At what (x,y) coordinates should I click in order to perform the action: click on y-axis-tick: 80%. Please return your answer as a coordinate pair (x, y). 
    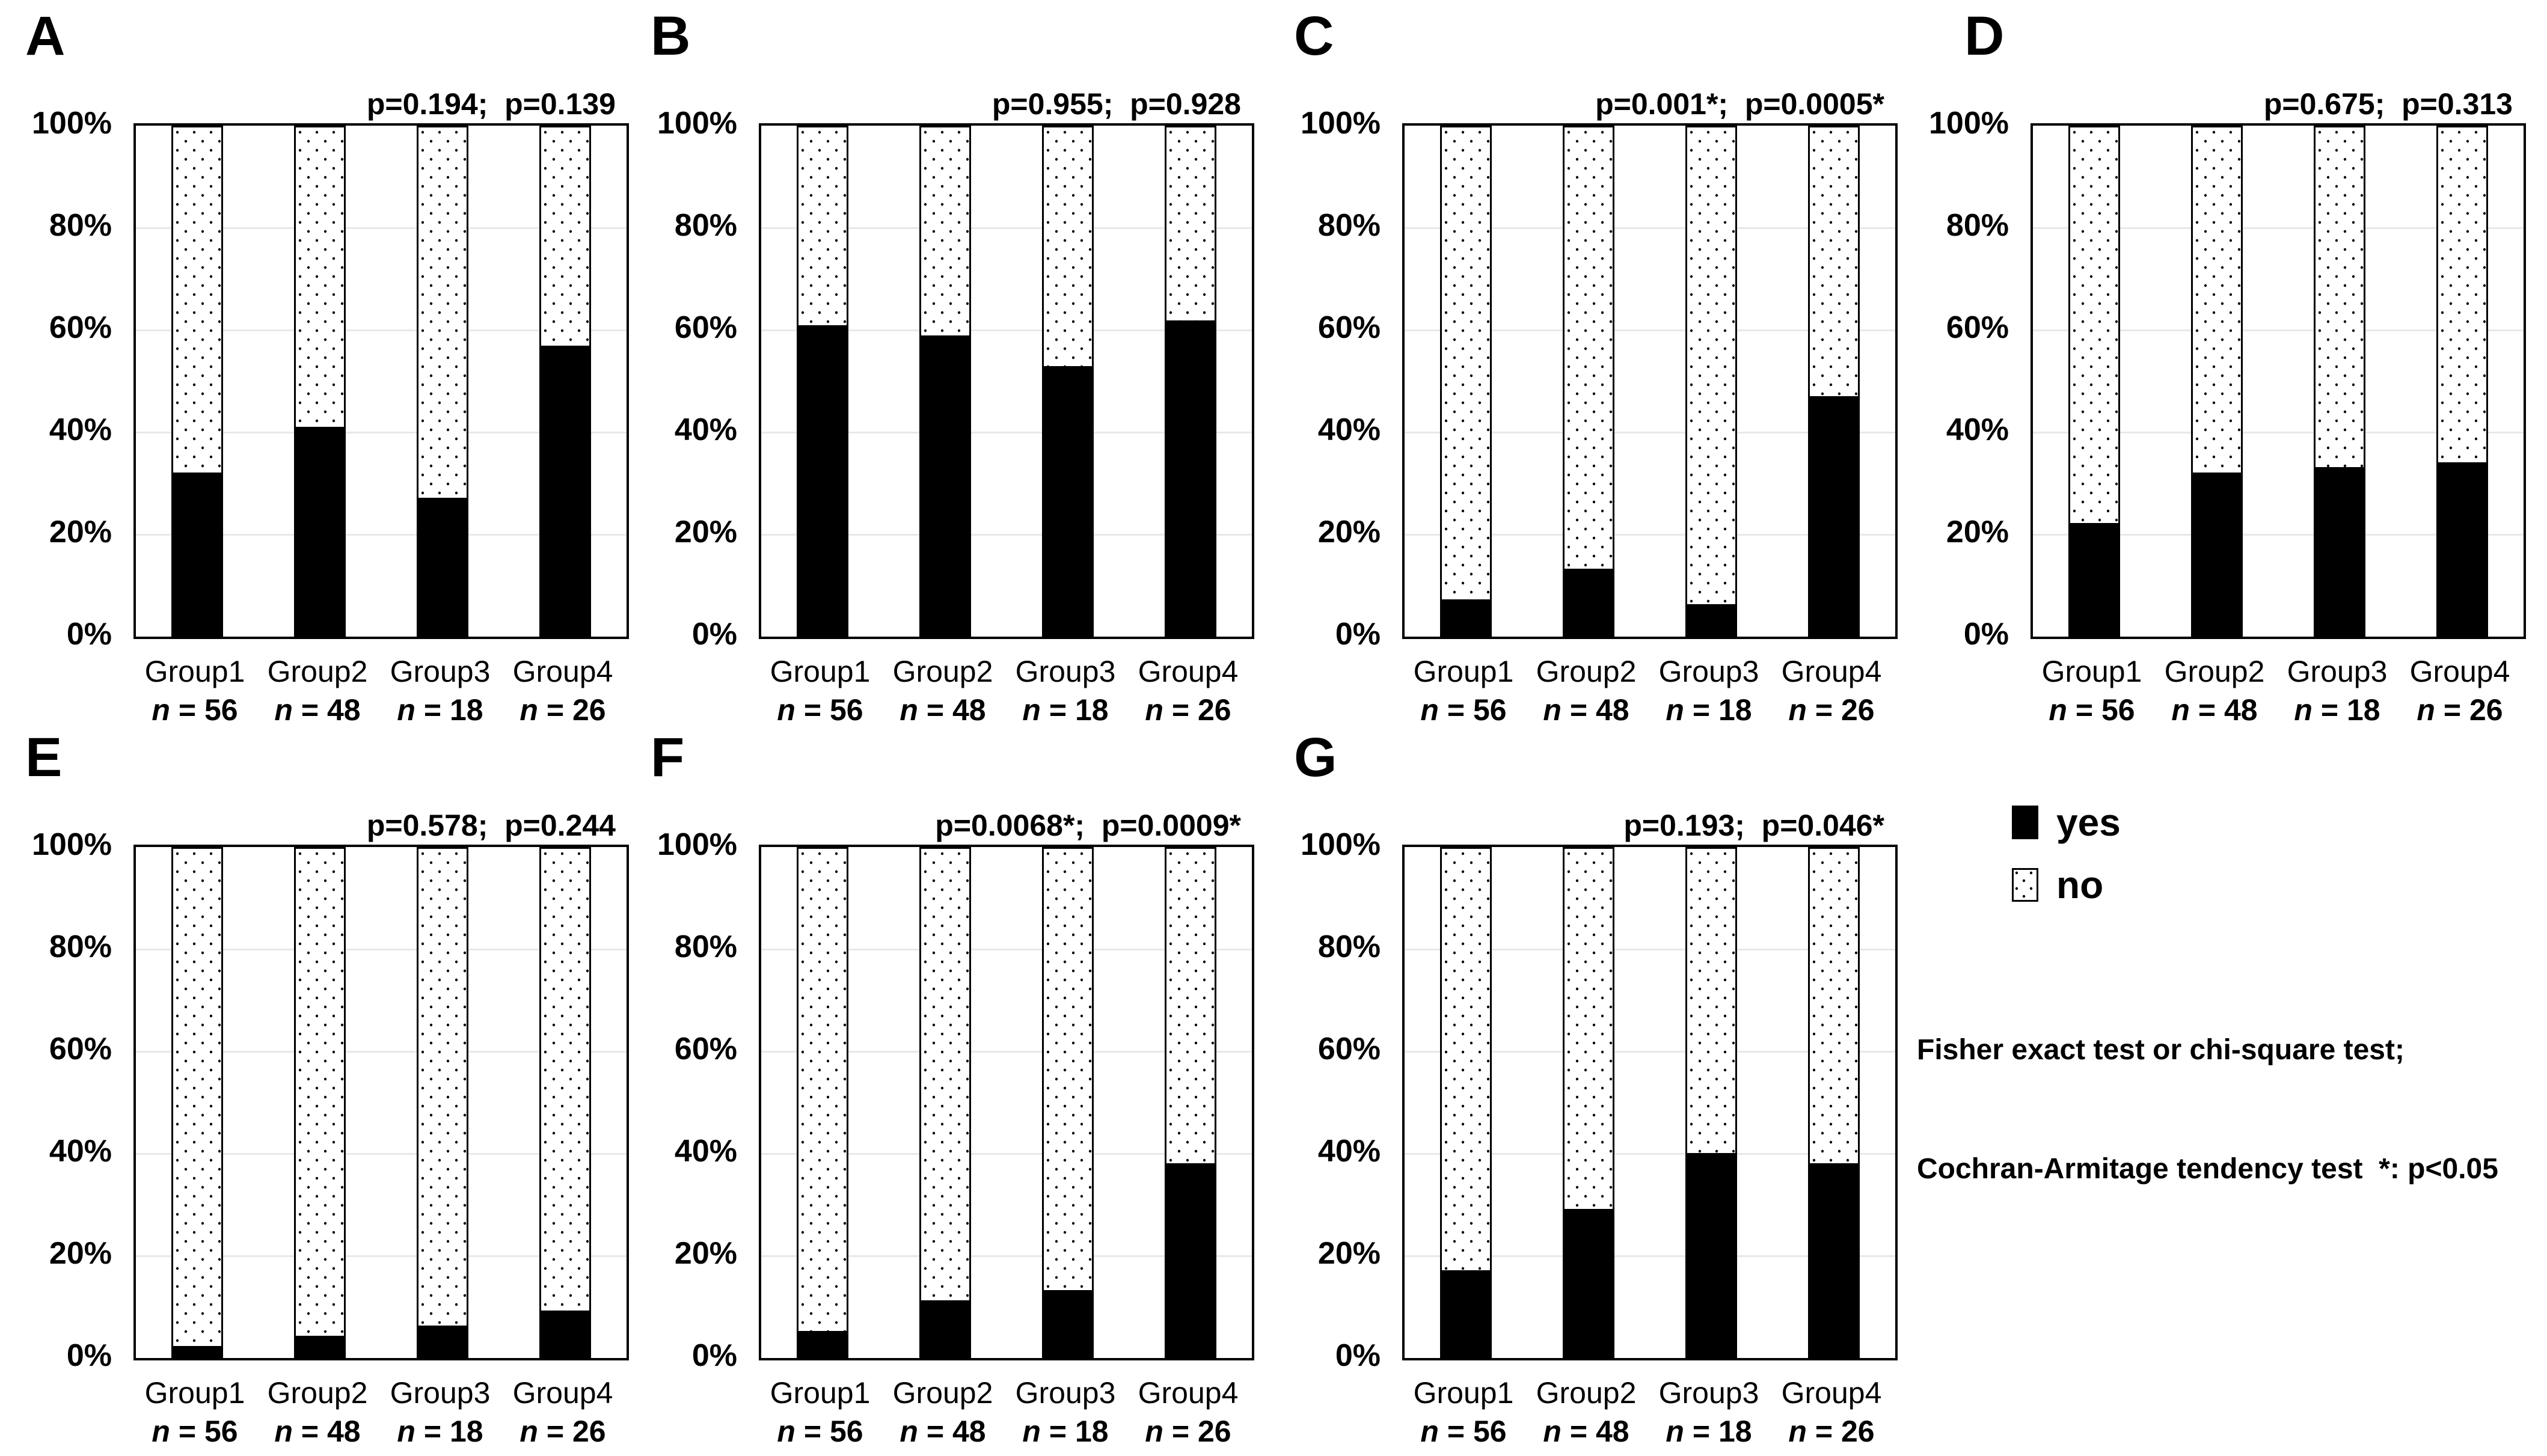
    Looking at the image, I should click on (1349, 226).